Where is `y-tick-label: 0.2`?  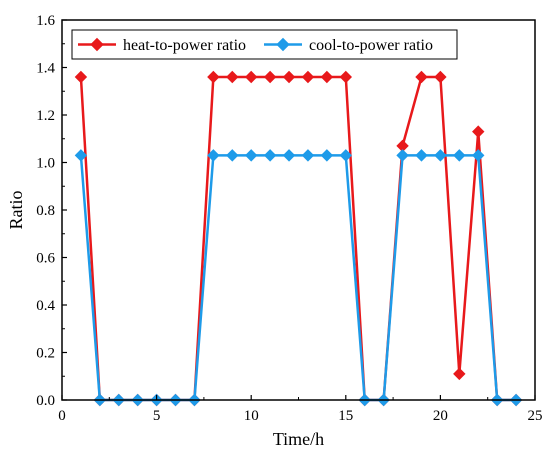 y-tick-label: 0.2 is located at coordinates (45, 354).